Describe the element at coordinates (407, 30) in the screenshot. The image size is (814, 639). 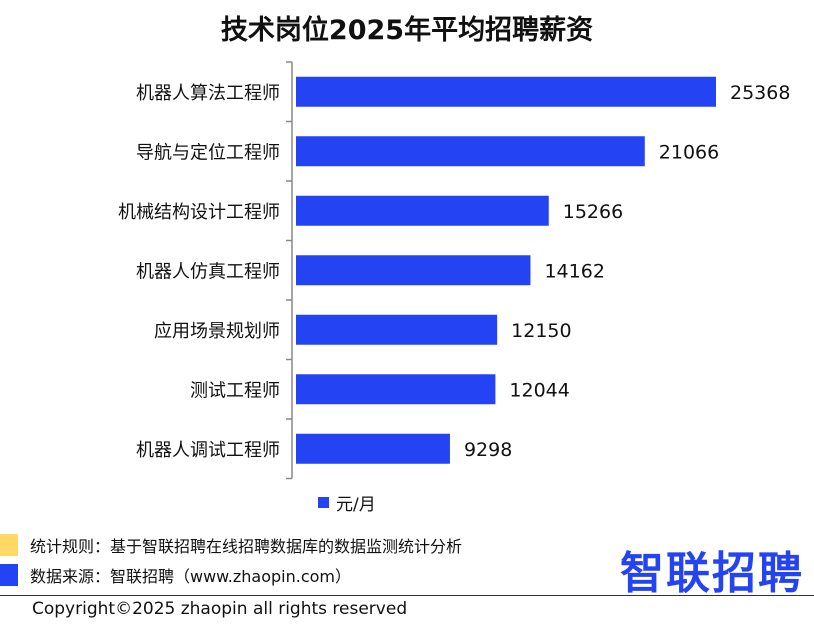
I see `chart-title: 技术岗位2025年平均招聘薪资` at that location.